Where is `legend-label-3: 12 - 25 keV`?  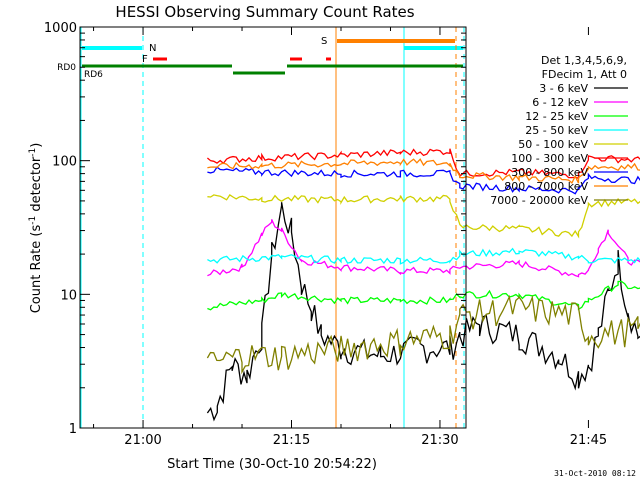
legend-label-3: 12 - 25 keV is located at coordinates (556, 116).